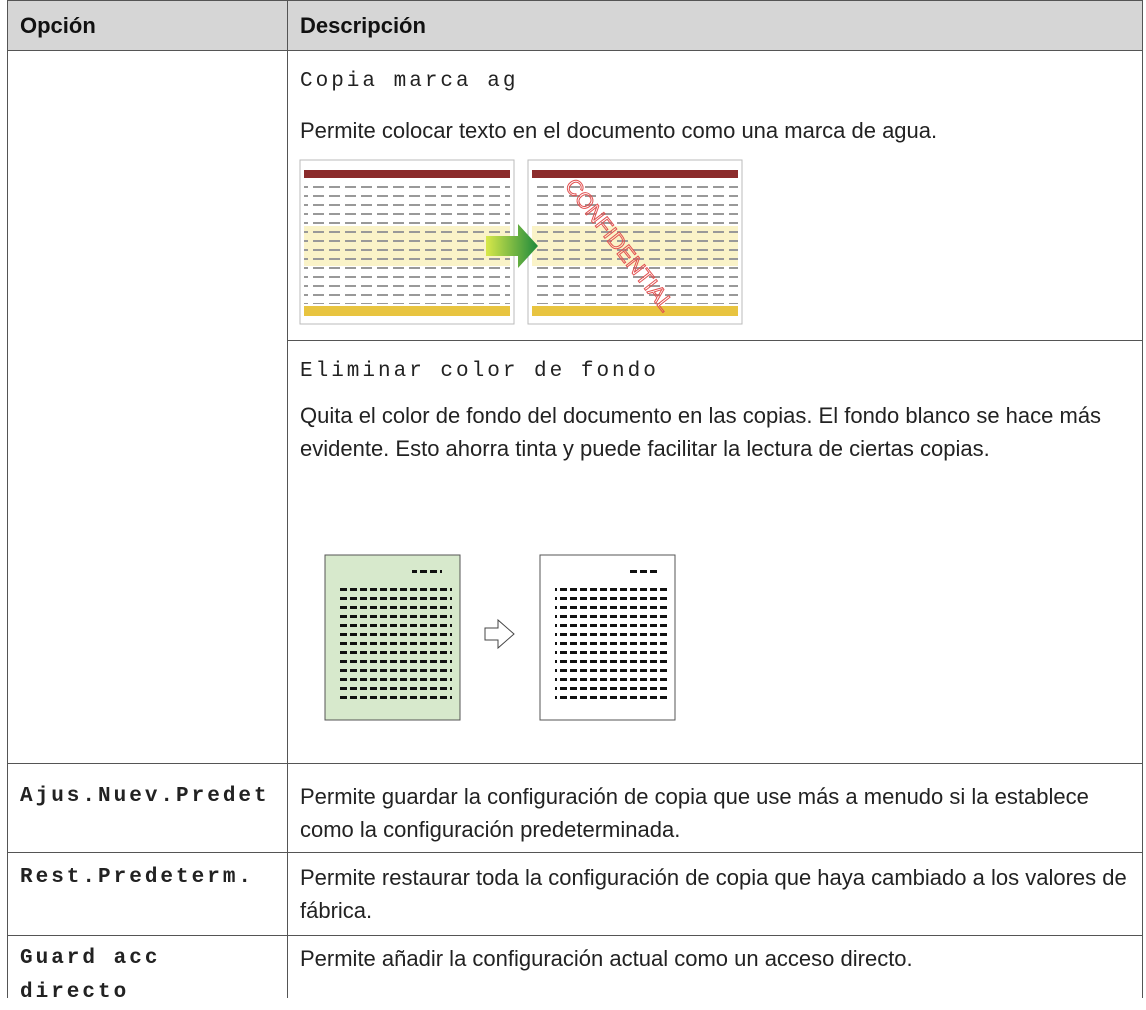  Describe the element at coordinates (575, 25) in the screenshot. I see `header-bg` at that location.